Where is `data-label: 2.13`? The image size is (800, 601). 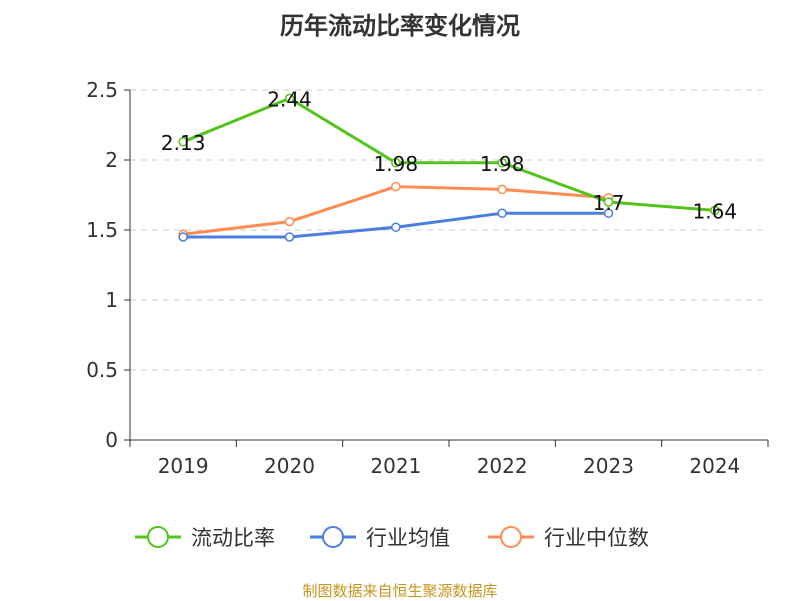 data-label: 2.13 is located at coordinates (183, 143).